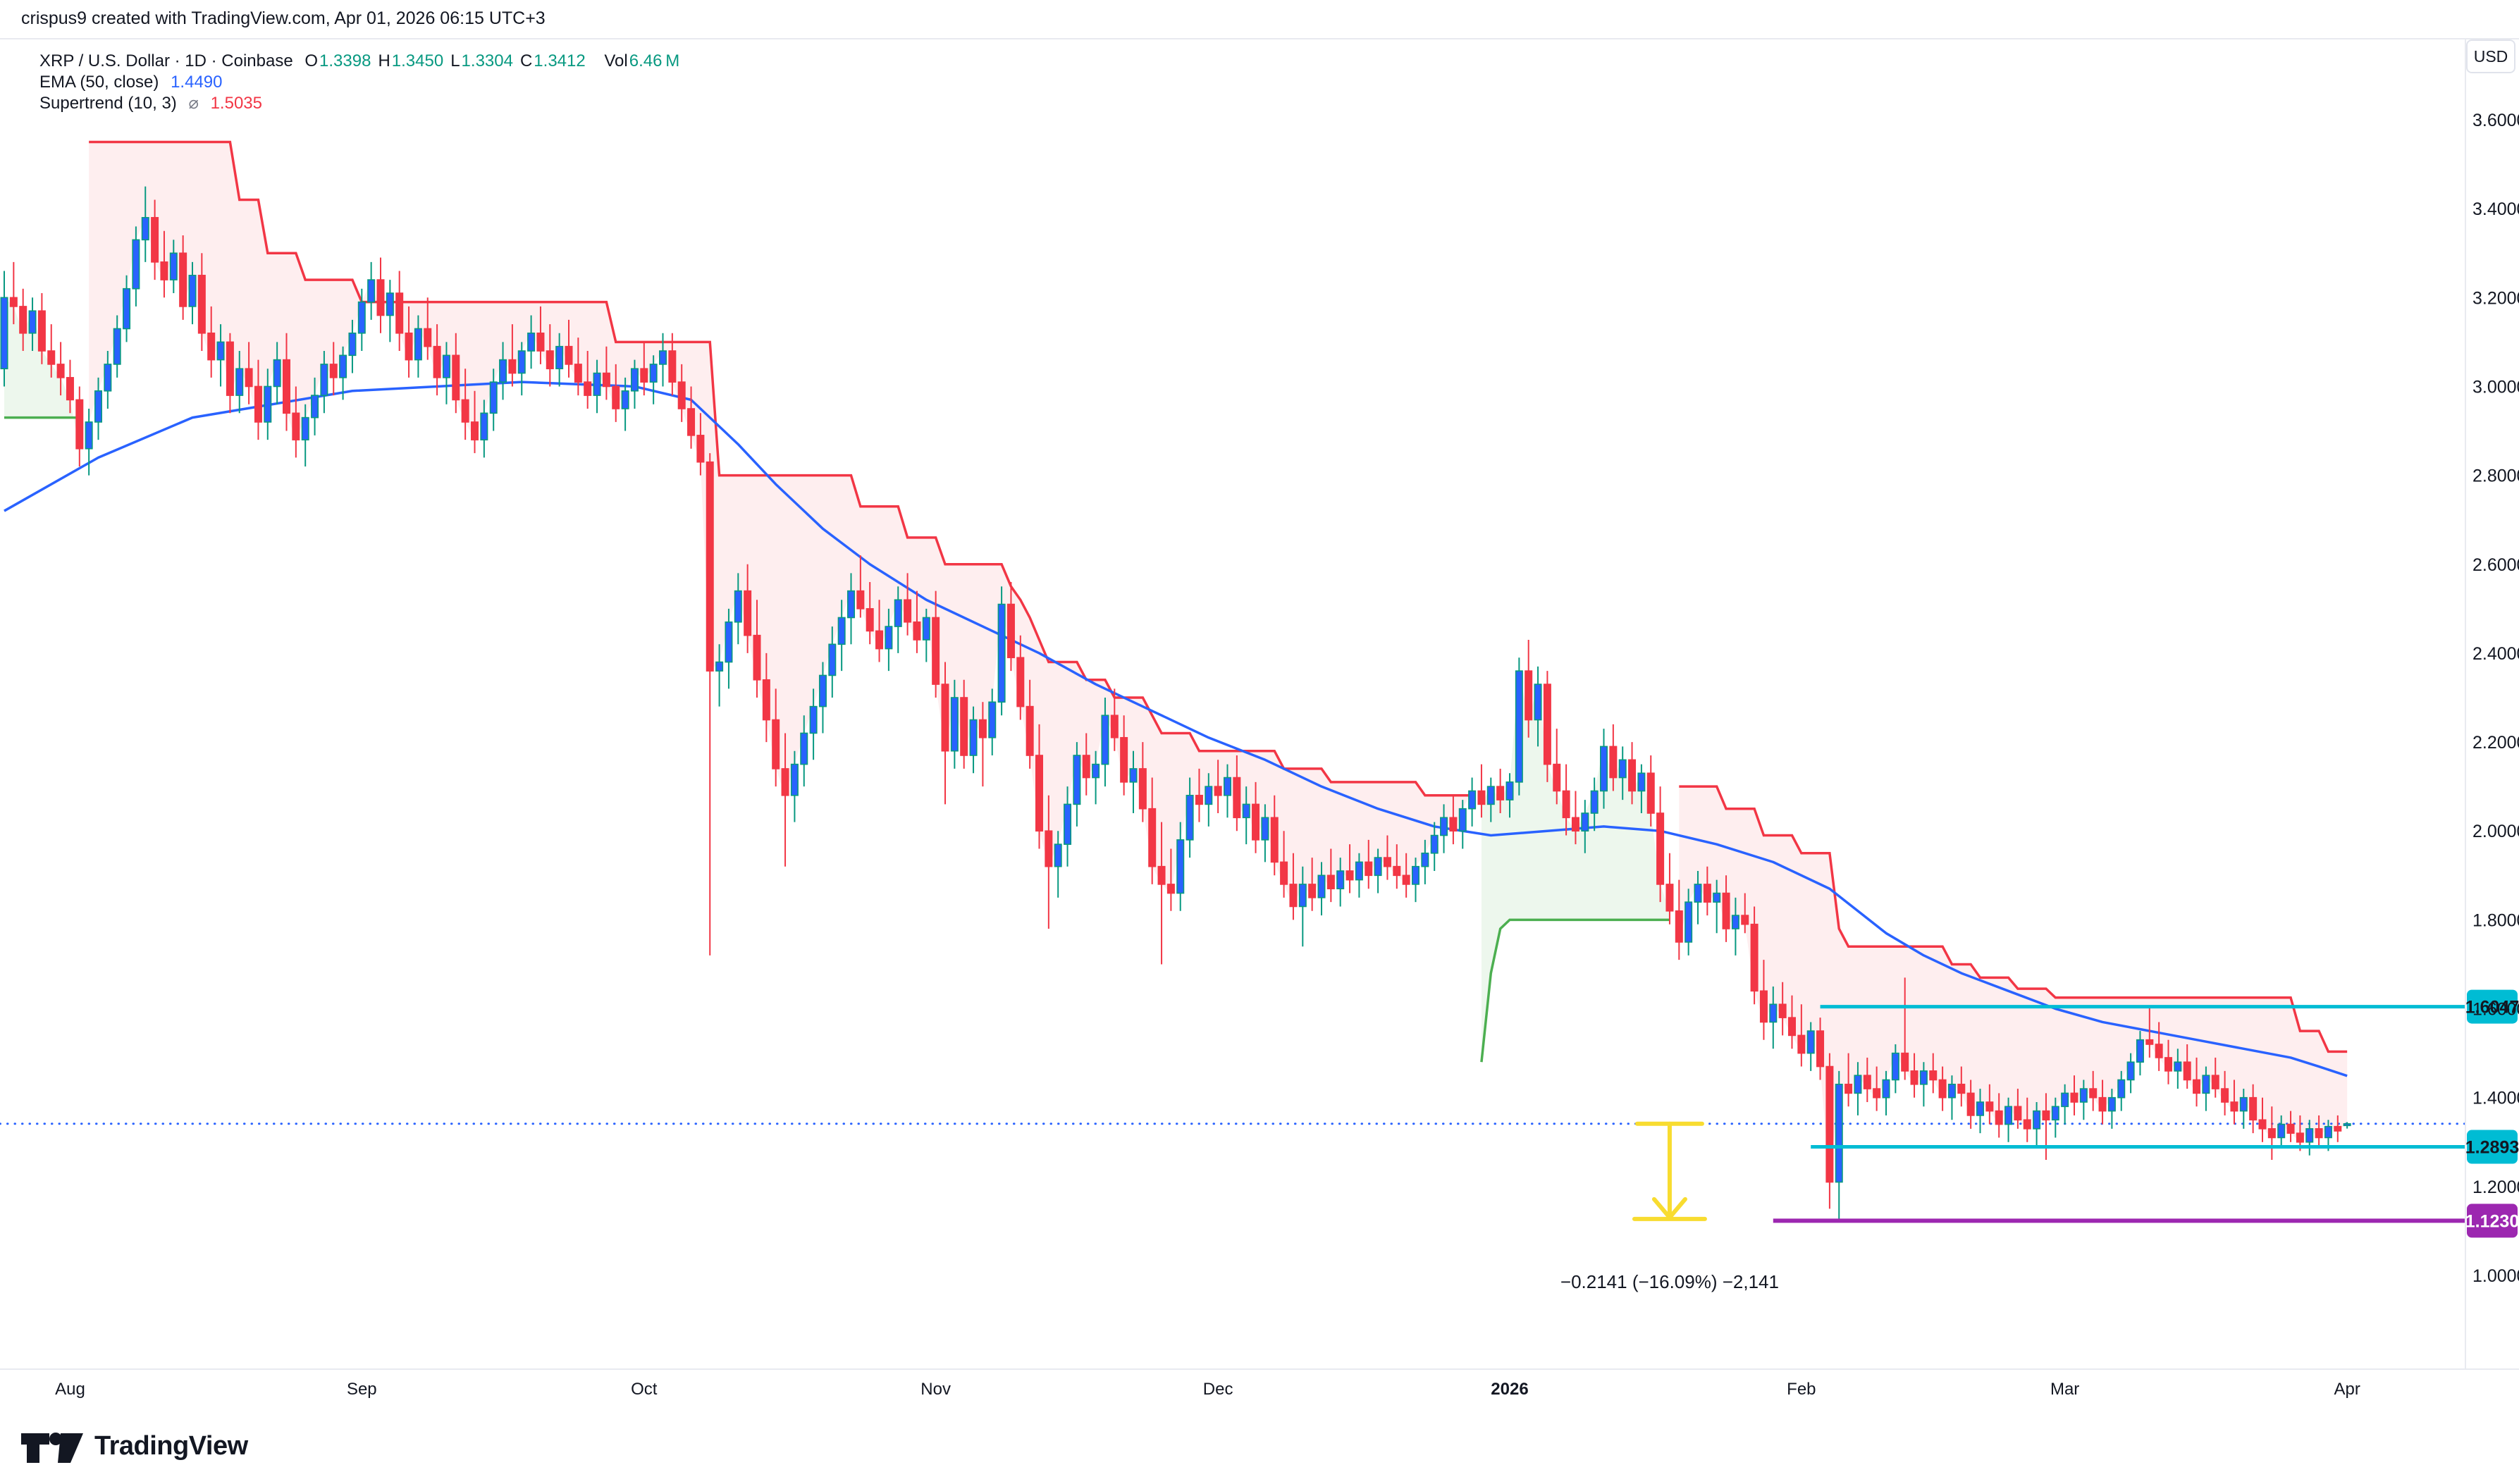  Describe the element at coordinates (2495, 743) in the screenshot. I see `price-tick-label: 2.2000` at that location.